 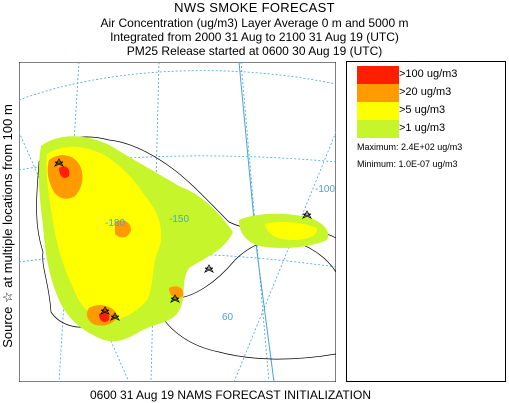 I want to click on plume-gt100-south, so click(x=104, y=317).